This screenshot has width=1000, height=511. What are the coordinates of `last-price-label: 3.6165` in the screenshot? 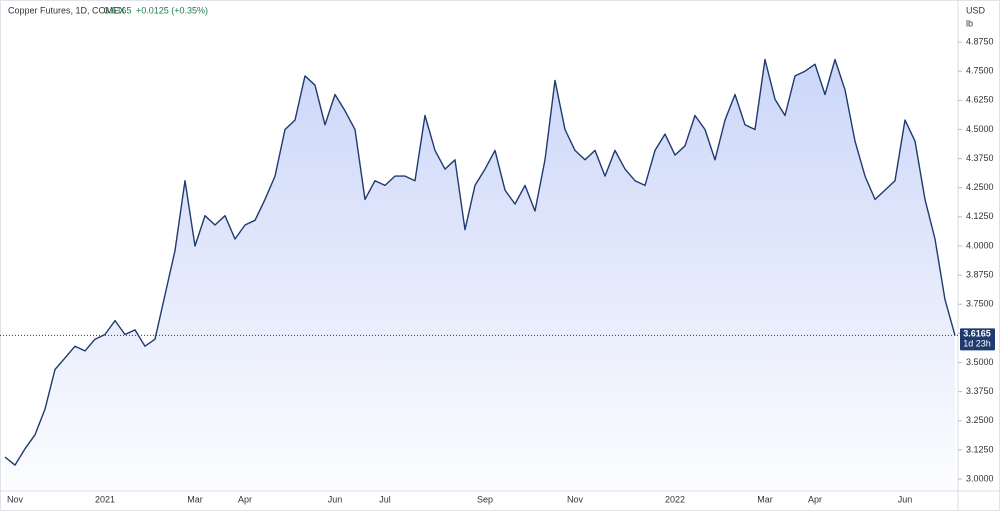 It's located at (977, 334).